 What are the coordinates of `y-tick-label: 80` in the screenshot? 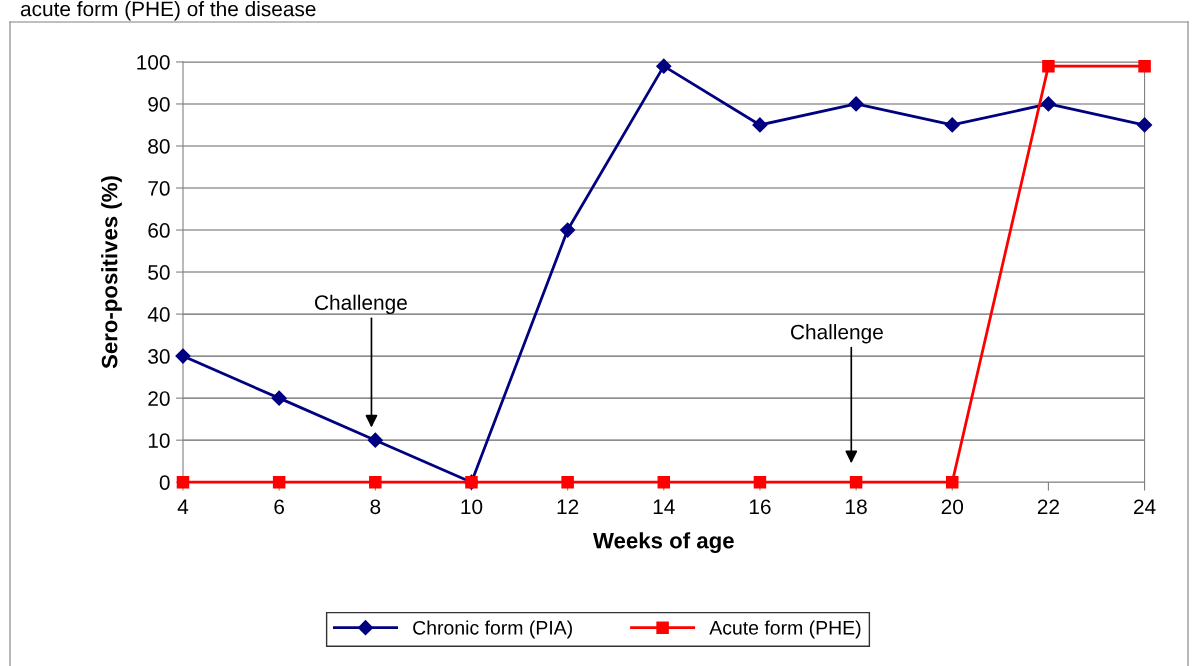 It's located at (159, 146).